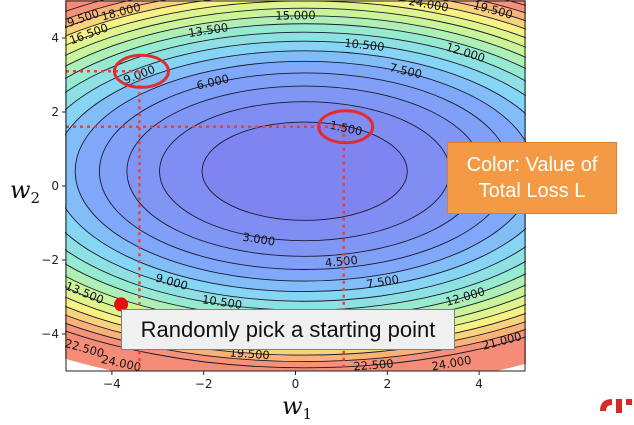 The height and width of the screenshot is (425, 634). What do you see at coordinates (295, 15) in the screenshot?
I see `contour-label: 15.000` at bounding box center [295, 15].